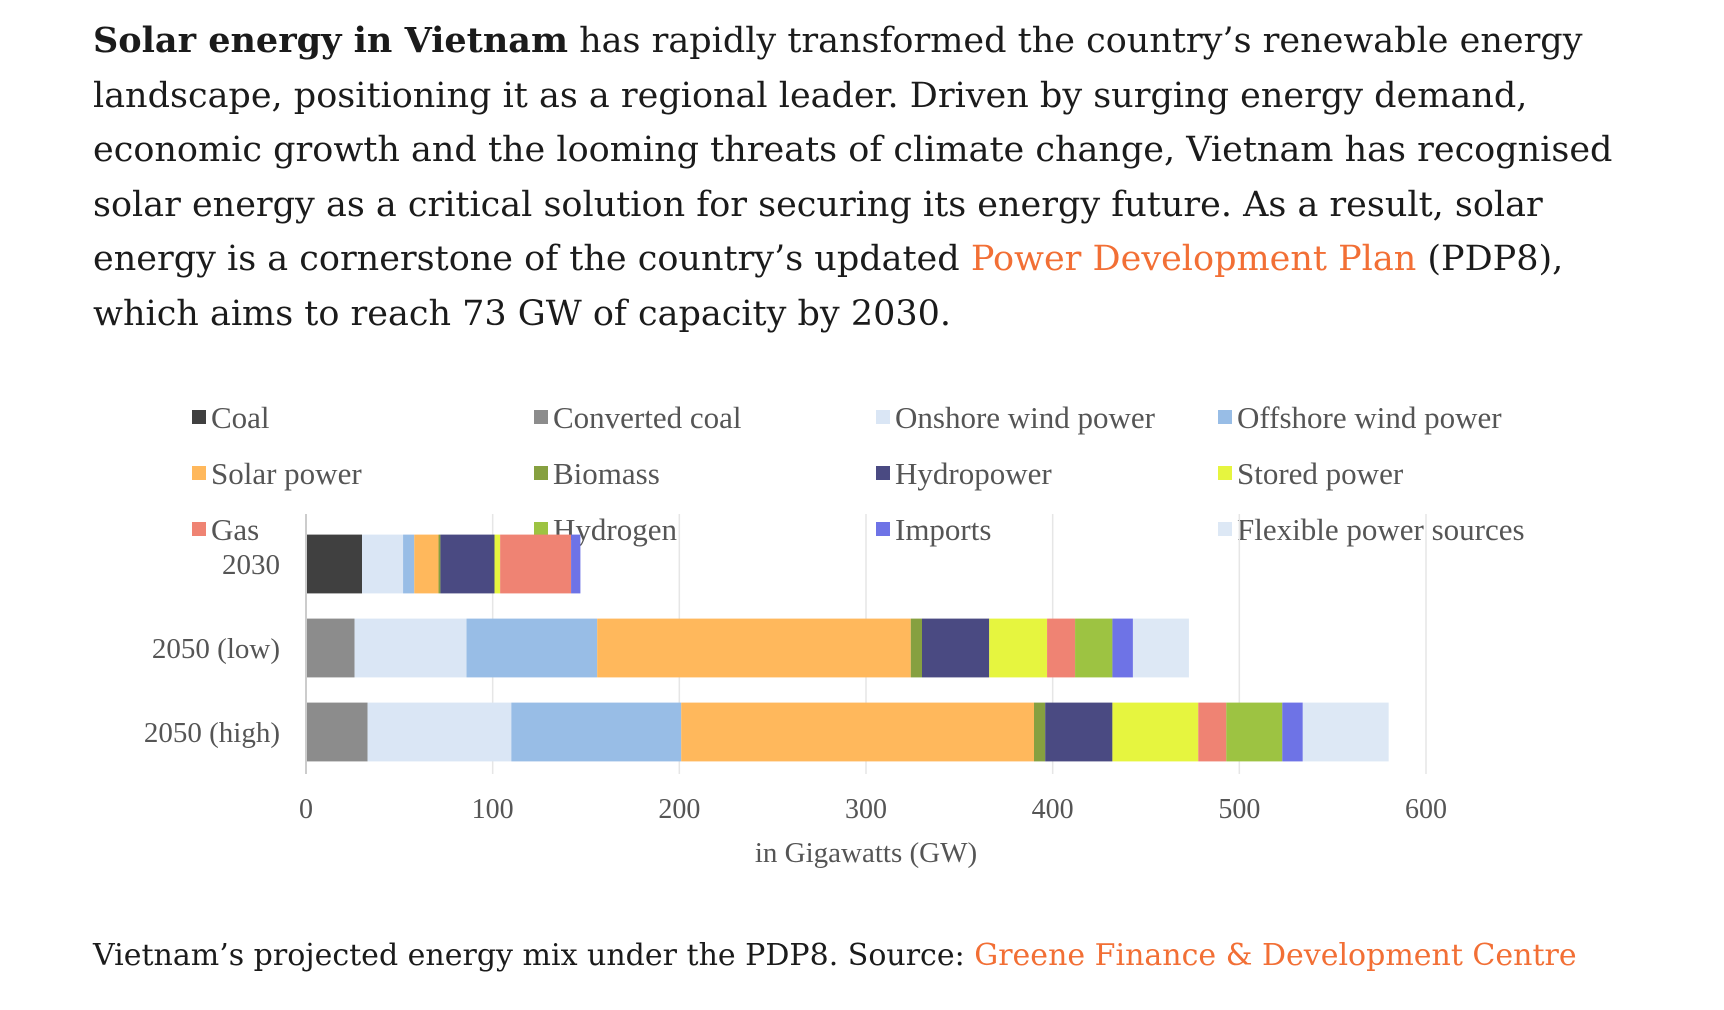 This screenshot has height=1010, width=1724. Describe the element at coordinates (1320, 473) in the screenshot. I see `legend-label: Stored power` at that location.